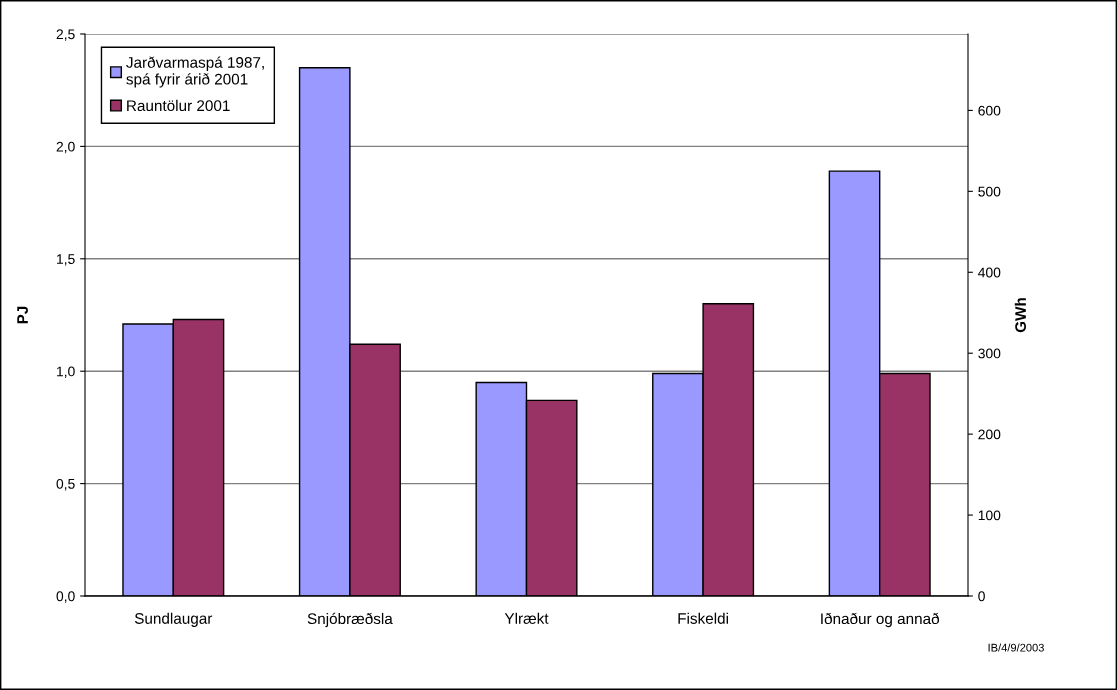  What do you see at coordinates (989, 110) in the screenshot?
I see `y2-tick-label: 600` at bounding box center [989, 110].